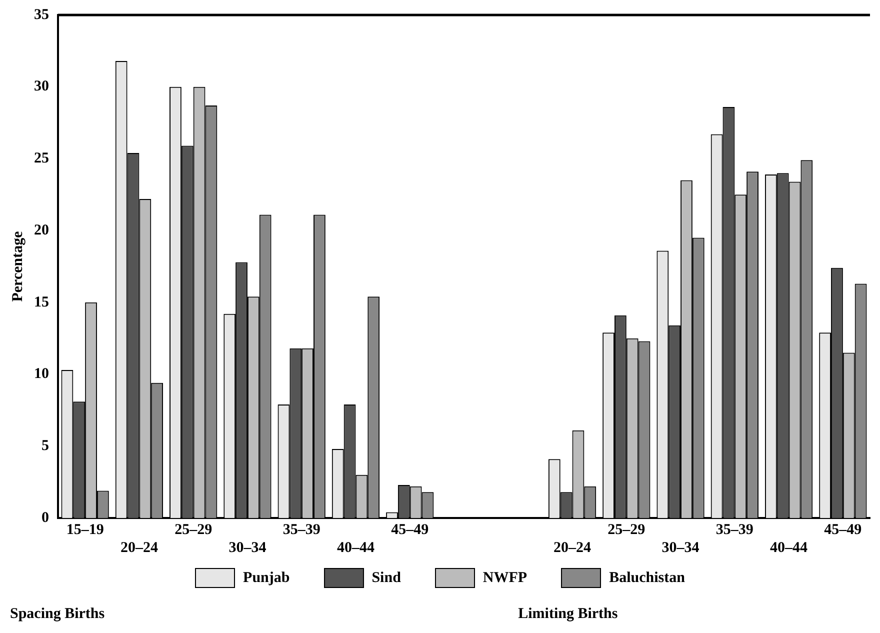  What do you see at coordinates (45, 518) in the screenshot?
I see `y-tick-label: 0` at bounding box center [45, 518].